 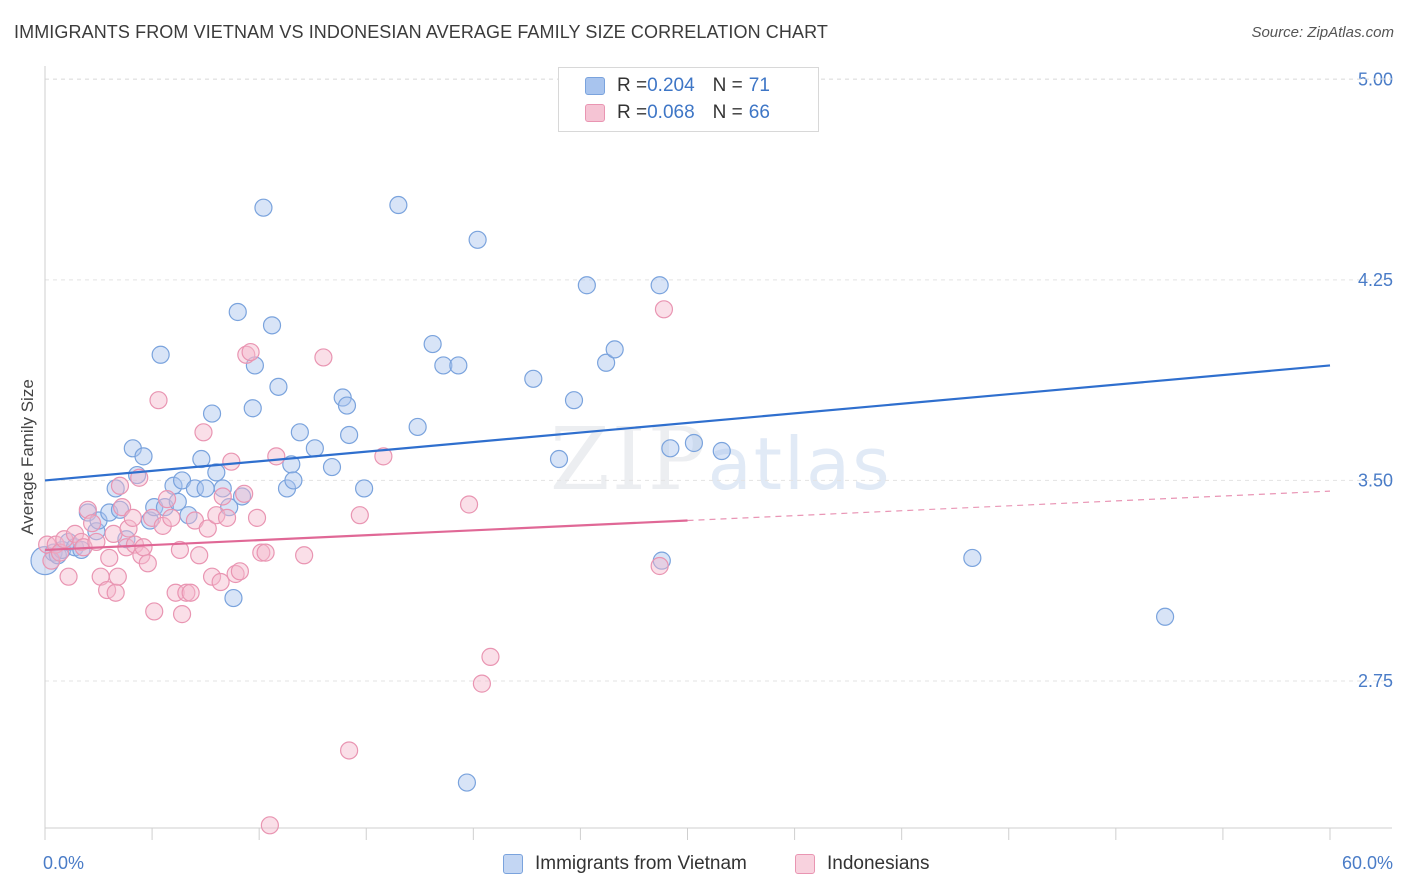 I want to click on legend-row-vietnam: R = 0.204 N = 71, so click(x=677, y=86).